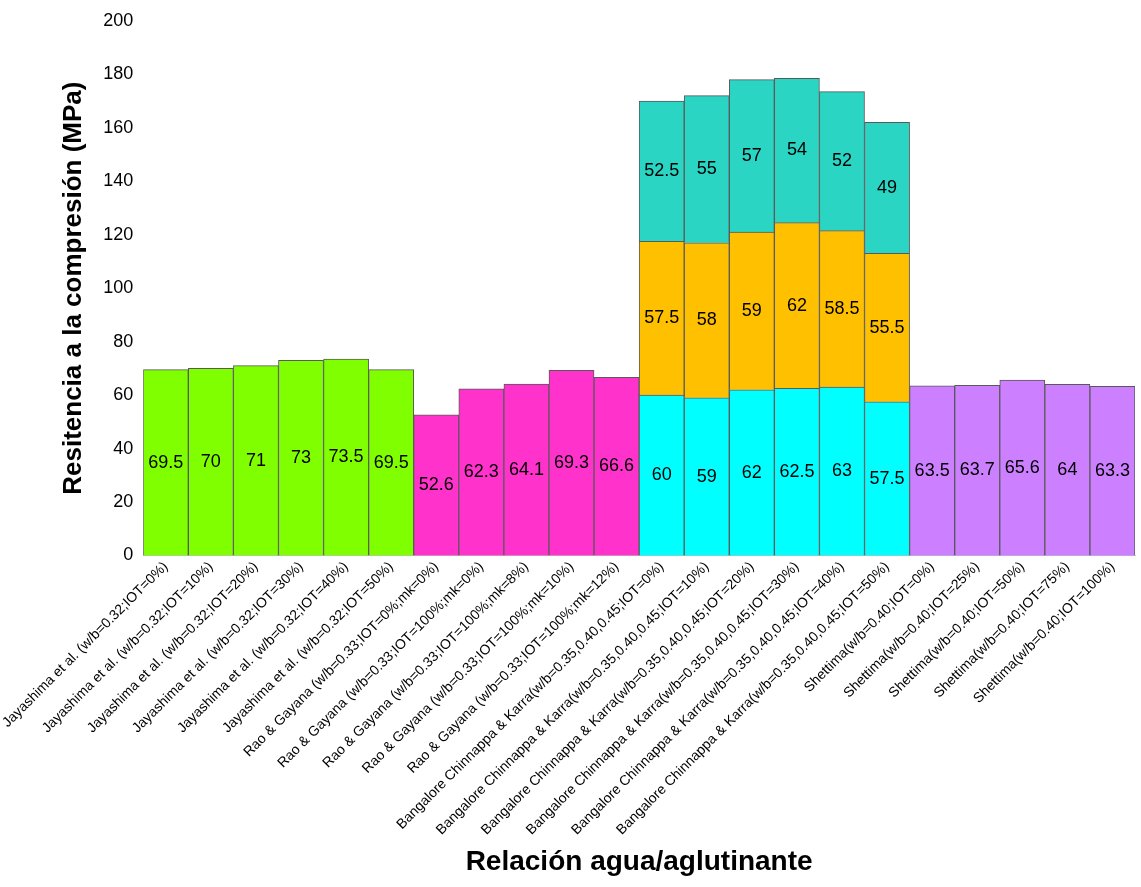  I want to click on y-tick-label: 100, so click(118, 287).